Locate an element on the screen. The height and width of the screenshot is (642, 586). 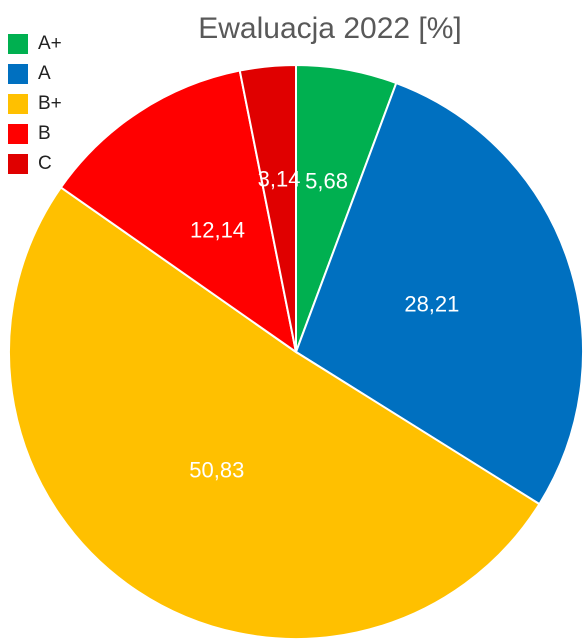
value-label: 28,21 is located at coordinates (431, 304).